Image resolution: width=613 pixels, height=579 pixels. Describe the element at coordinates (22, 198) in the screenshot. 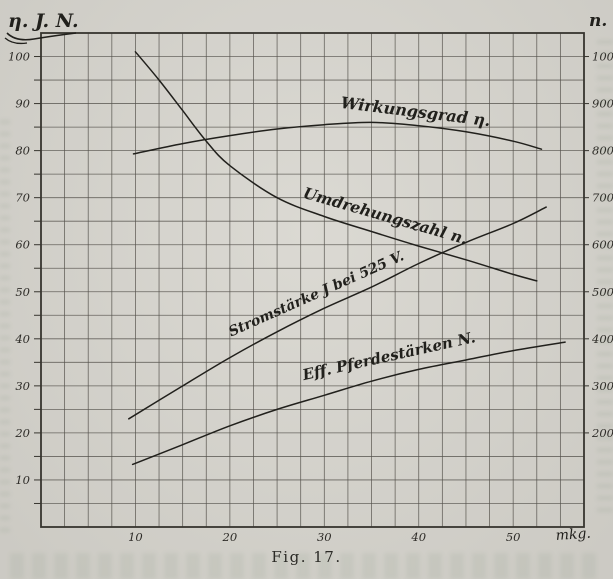

I see `y-left-tick-label: 70` at that location.